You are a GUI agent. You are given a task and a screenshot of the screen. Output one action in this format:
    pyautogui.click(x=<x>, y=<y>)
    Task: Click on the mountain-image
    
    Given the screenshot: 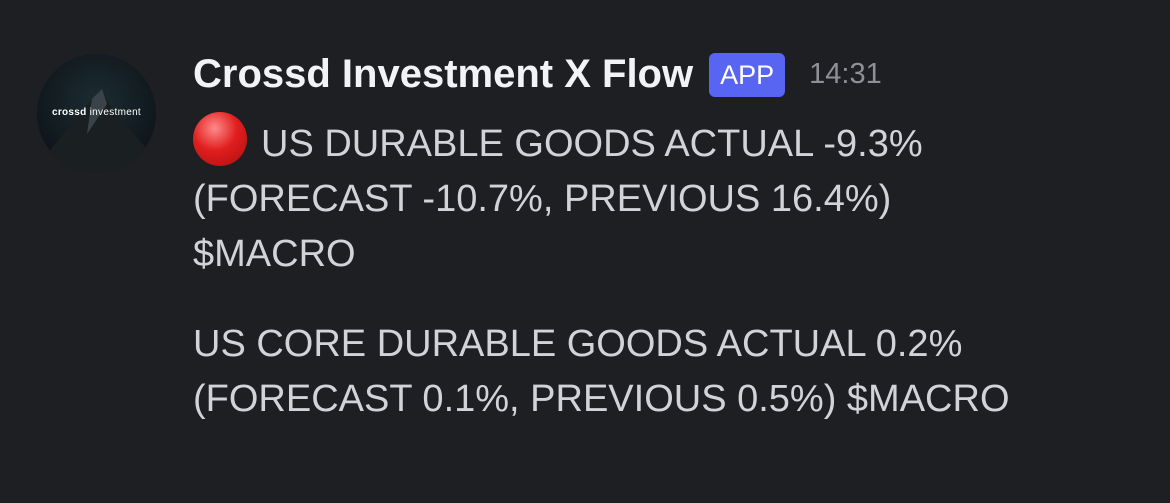 What is the action you would take?
    pyautogui.click(x=97, y=131)
    